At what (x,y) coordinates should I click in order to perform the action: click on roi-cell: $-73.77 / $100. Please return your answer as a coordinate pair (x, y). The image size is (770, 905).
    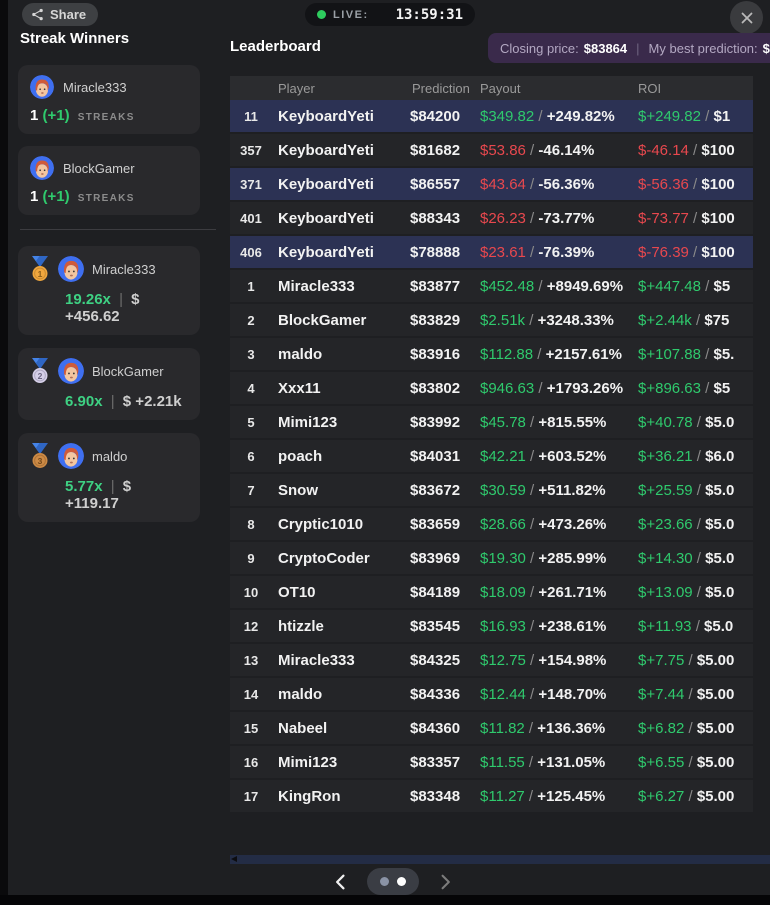
    Looking at the image, I should click on (686, 218).